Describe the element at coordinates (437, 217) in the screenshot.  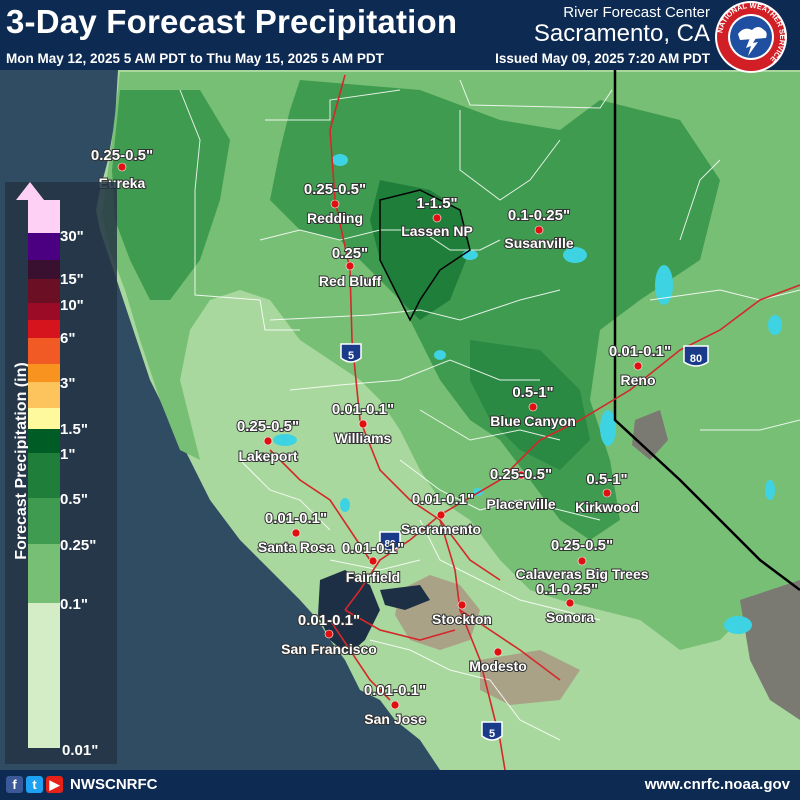
I see `city-lassen-np: 1-1.5" Lassen NP` at that location.